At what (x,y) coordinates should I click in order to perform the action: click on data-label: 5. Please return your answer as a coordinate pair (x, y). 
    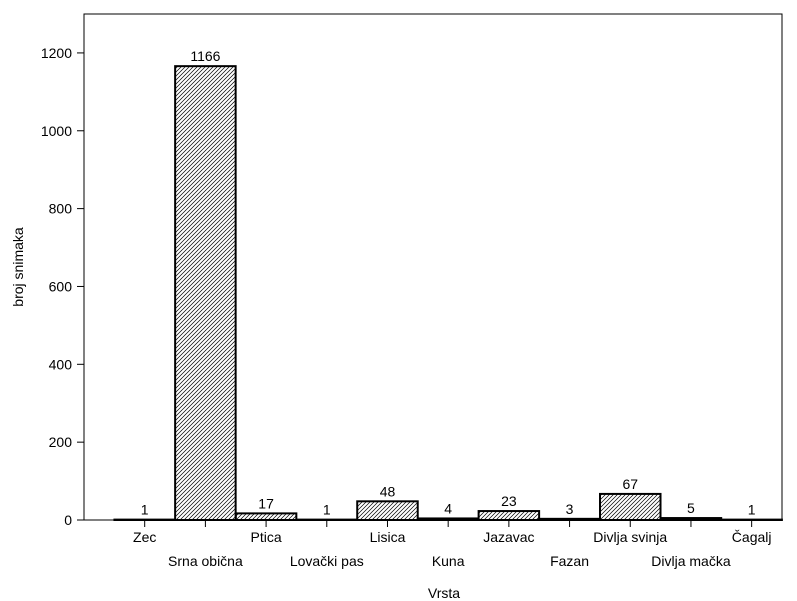
    Looking at the image, I should click on (691, 508).